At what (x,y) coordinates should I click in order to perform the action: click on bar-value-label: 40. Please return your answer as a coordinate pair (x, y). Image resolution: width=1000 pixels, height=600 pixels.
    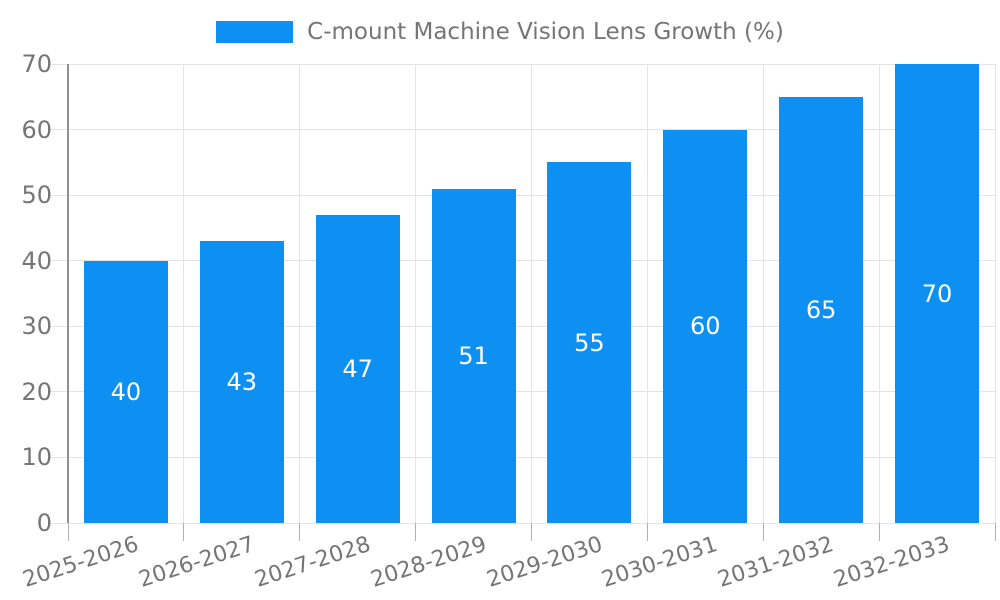
    Looking at the image, I should click on (126, 391).